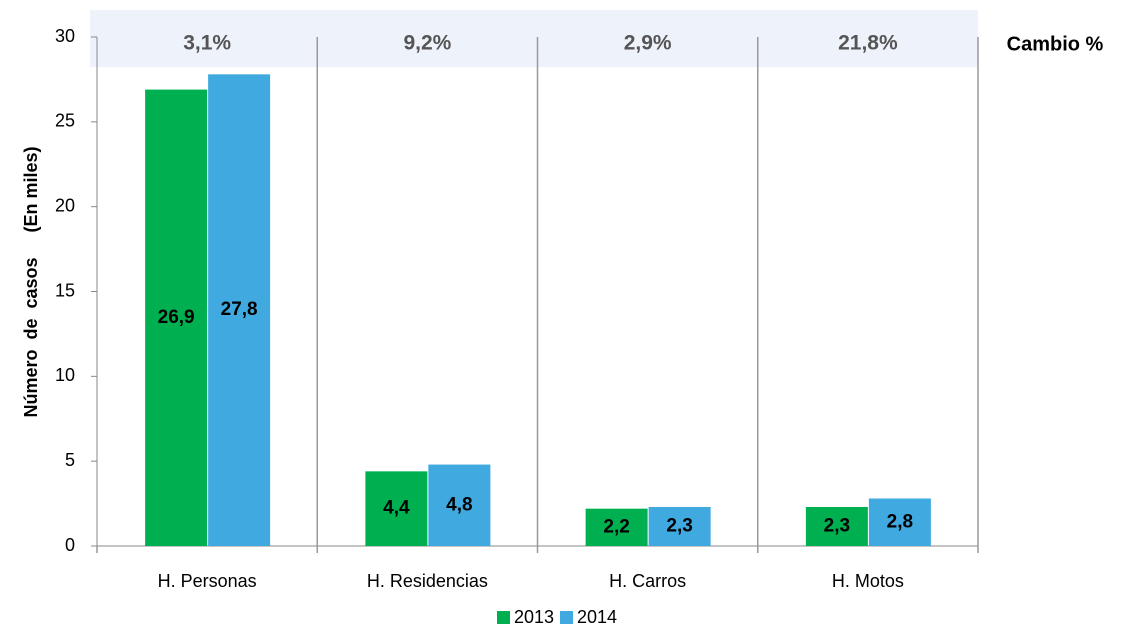 The height and width of the screenshot is (628, 1125). Describe the element at coordinates (207, 43) in the screenshot. I see `change-label: 3,1%` at that location.